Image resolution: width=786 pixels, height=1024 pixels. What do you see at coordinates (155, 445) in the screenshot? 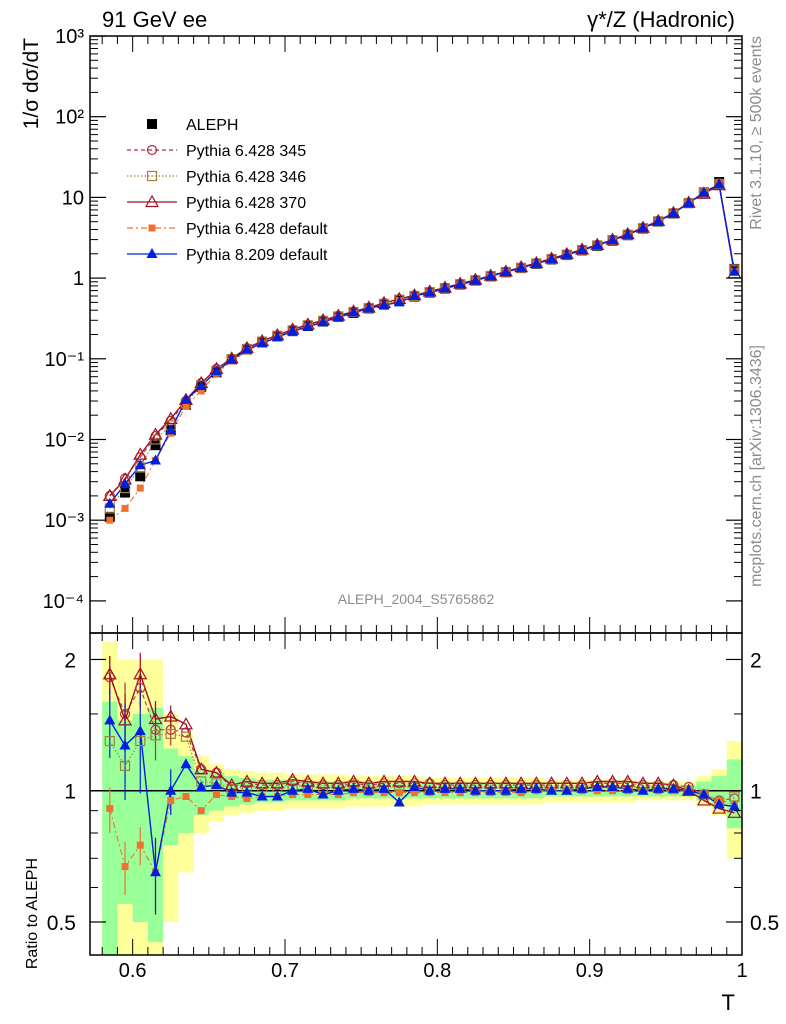
I see `aleph-point` at bounding box center [155, 445].